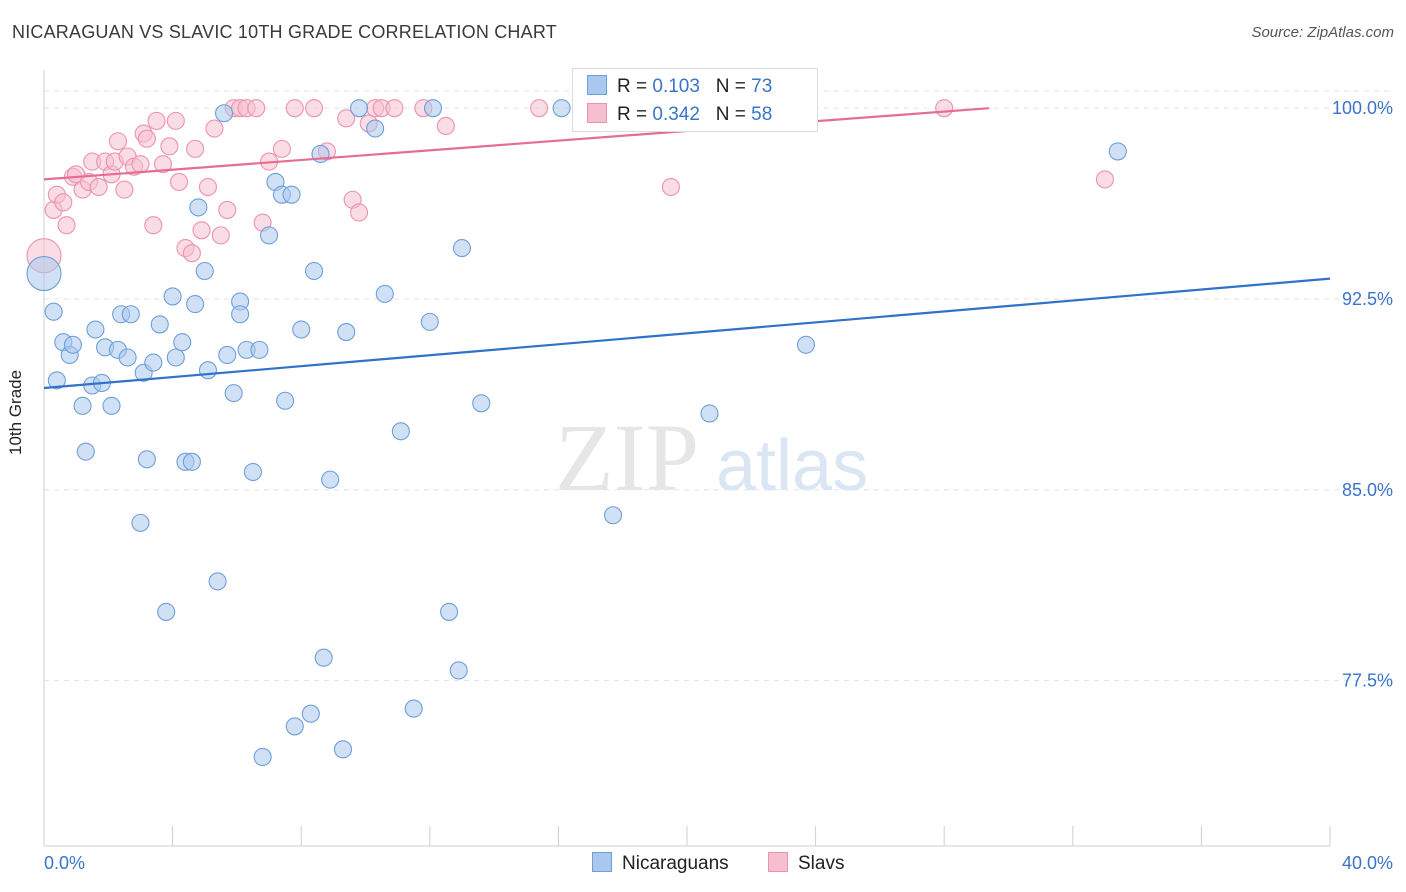  Describe the element at coordinates (660, 863) in the screenshot. I see `legend-item-nicaraguans: Nicaraguans` at that location.